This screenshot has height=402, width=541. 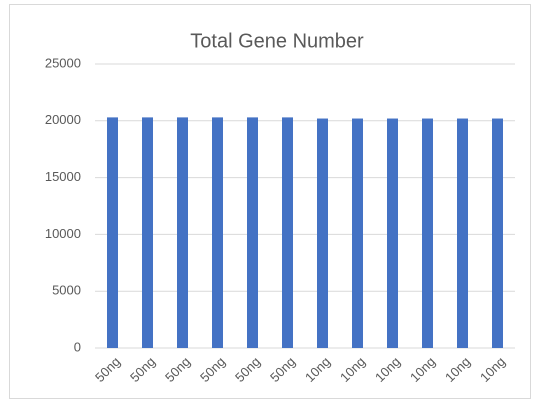 I want to click on y-tick-label: 0, so click(x=77, y=346).